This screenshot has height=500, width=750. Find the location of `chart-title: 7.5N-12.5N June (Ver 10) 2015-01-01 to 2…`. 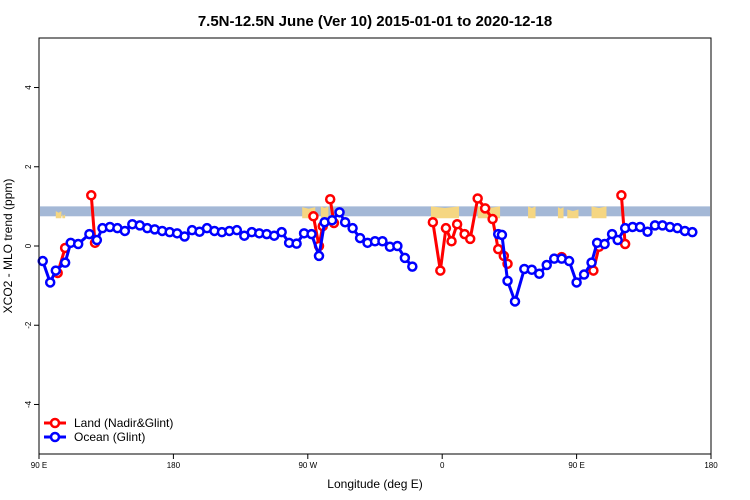

chart-title: 7.5N-12.5N June (Ver 10) 2015-01-01 to 2… is located at coordinates (375, 21).